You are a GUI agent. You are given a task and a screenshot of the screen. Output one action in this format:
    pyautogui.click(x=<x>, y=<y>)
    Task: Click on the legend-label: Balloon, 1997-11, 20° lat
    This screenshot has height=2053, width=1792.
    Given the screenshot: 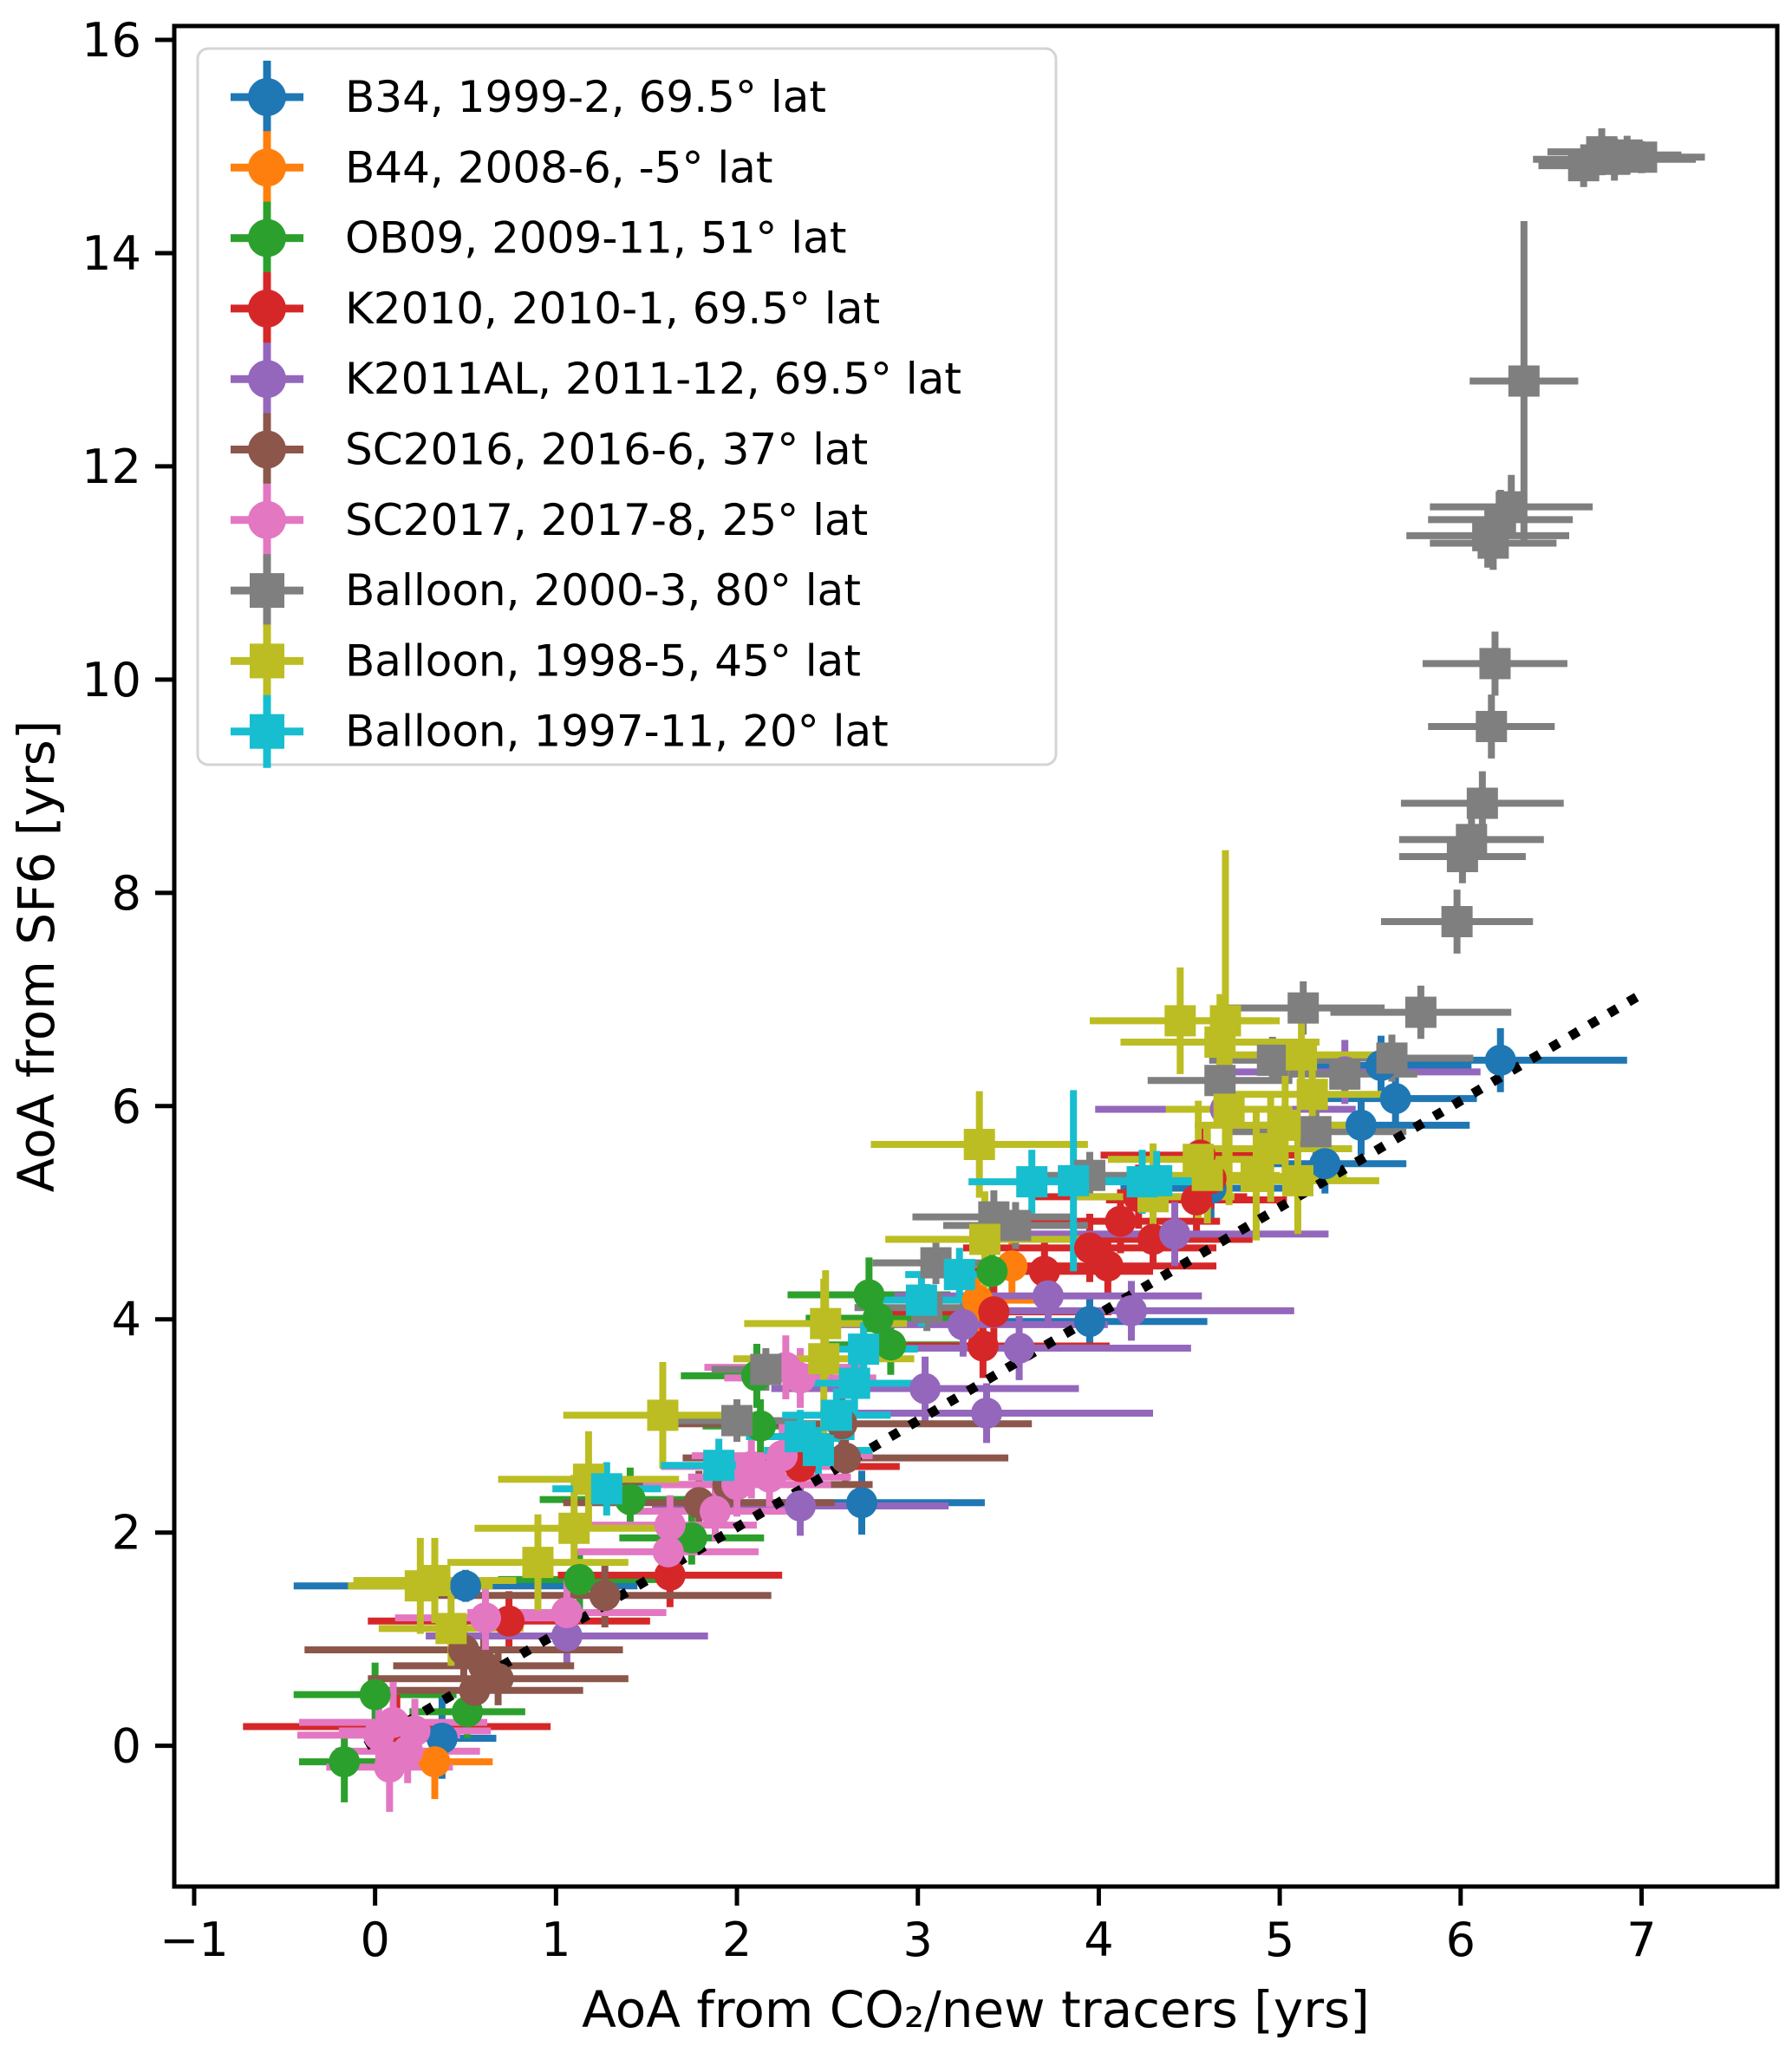 What is the action you would take?
    pyautogui.click(x=617, y=732)
    